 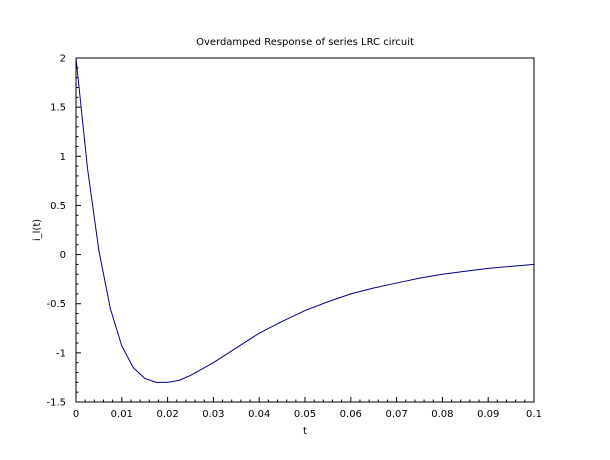 What do you see at coordinates (167, 414) in the screenshot?
I see `x-tick-label: 0.02` at bounding box center [167, 414].